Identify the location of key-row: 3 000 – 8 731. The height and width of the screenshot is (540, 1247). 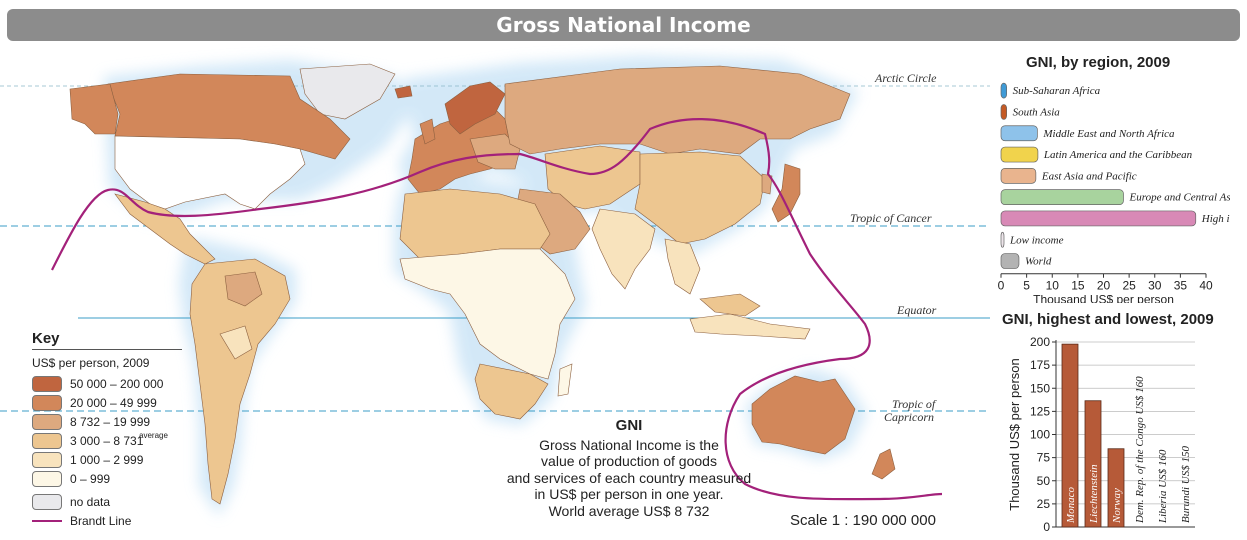
(137, 440).